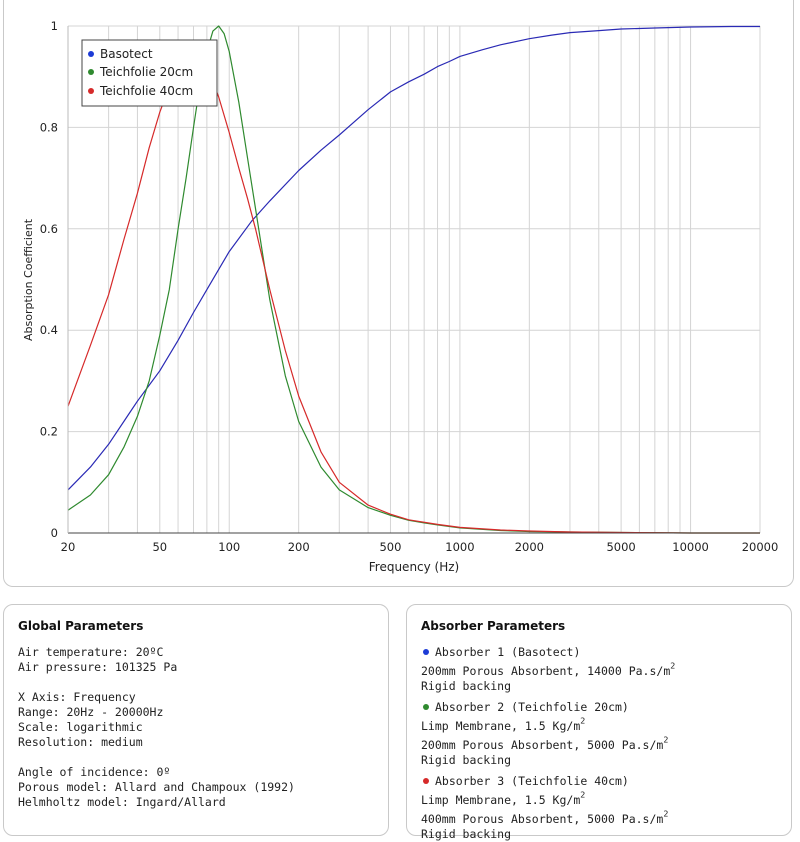 The image size is (800, 842). I want to click on legend-label-teichfolie-40cm: Teichfolie 40cm, so click(146, 91).